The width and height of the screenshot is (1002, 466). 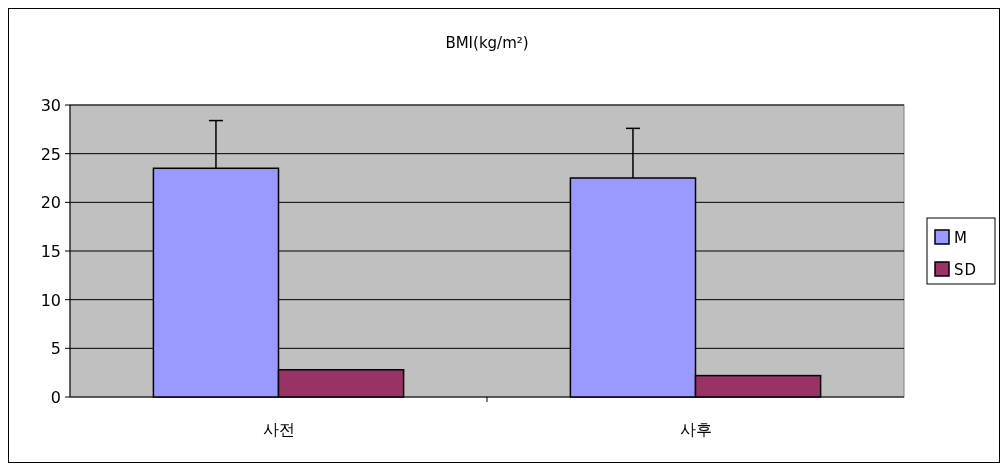 I want to click on x-tick-label: 사전, so click(x=278, y=429).